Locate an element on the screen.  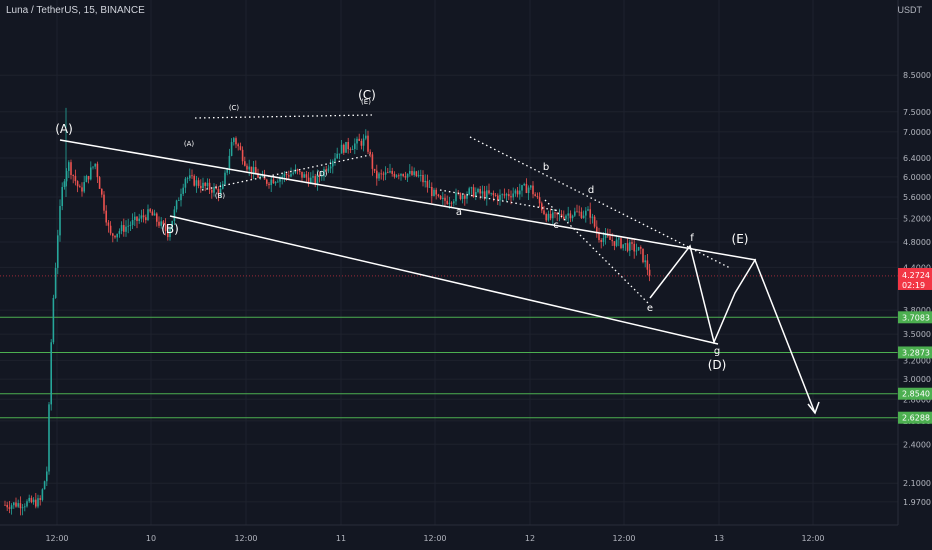
wave-label: (A) is located at coordinates (64, 129).